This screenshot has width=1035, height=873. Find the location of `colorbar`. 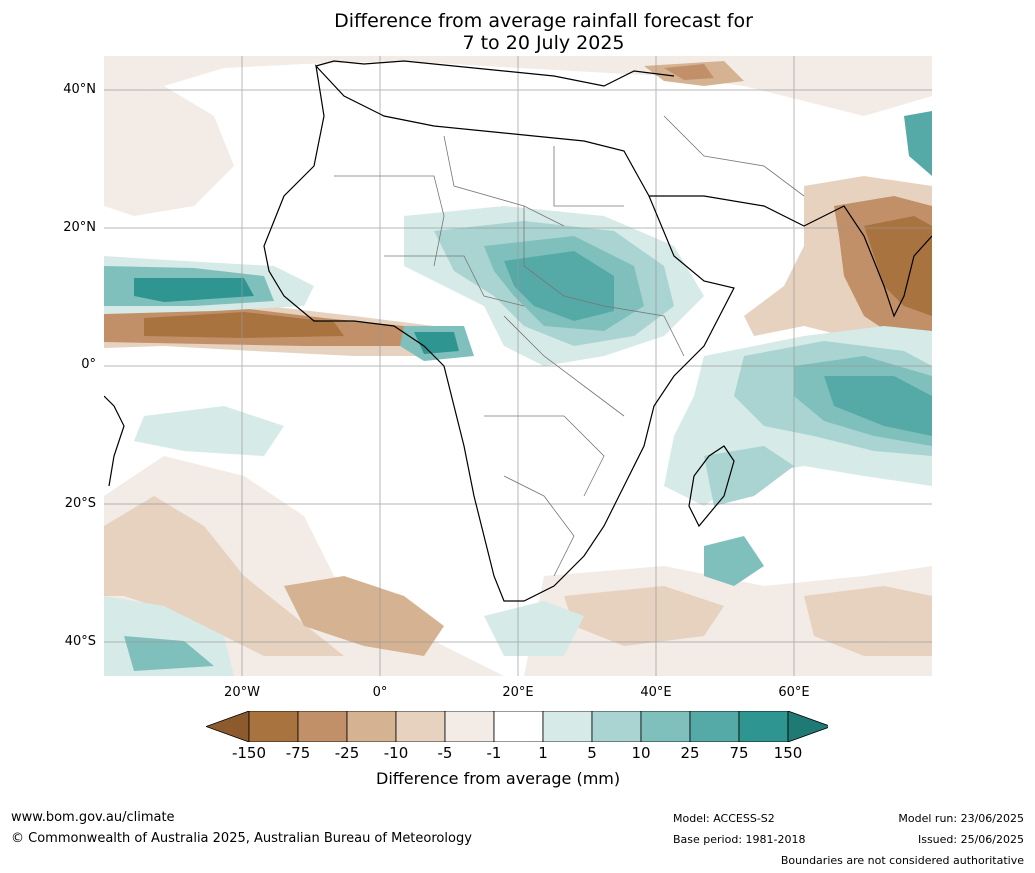

colorbar is located at coordinates (517, 726).